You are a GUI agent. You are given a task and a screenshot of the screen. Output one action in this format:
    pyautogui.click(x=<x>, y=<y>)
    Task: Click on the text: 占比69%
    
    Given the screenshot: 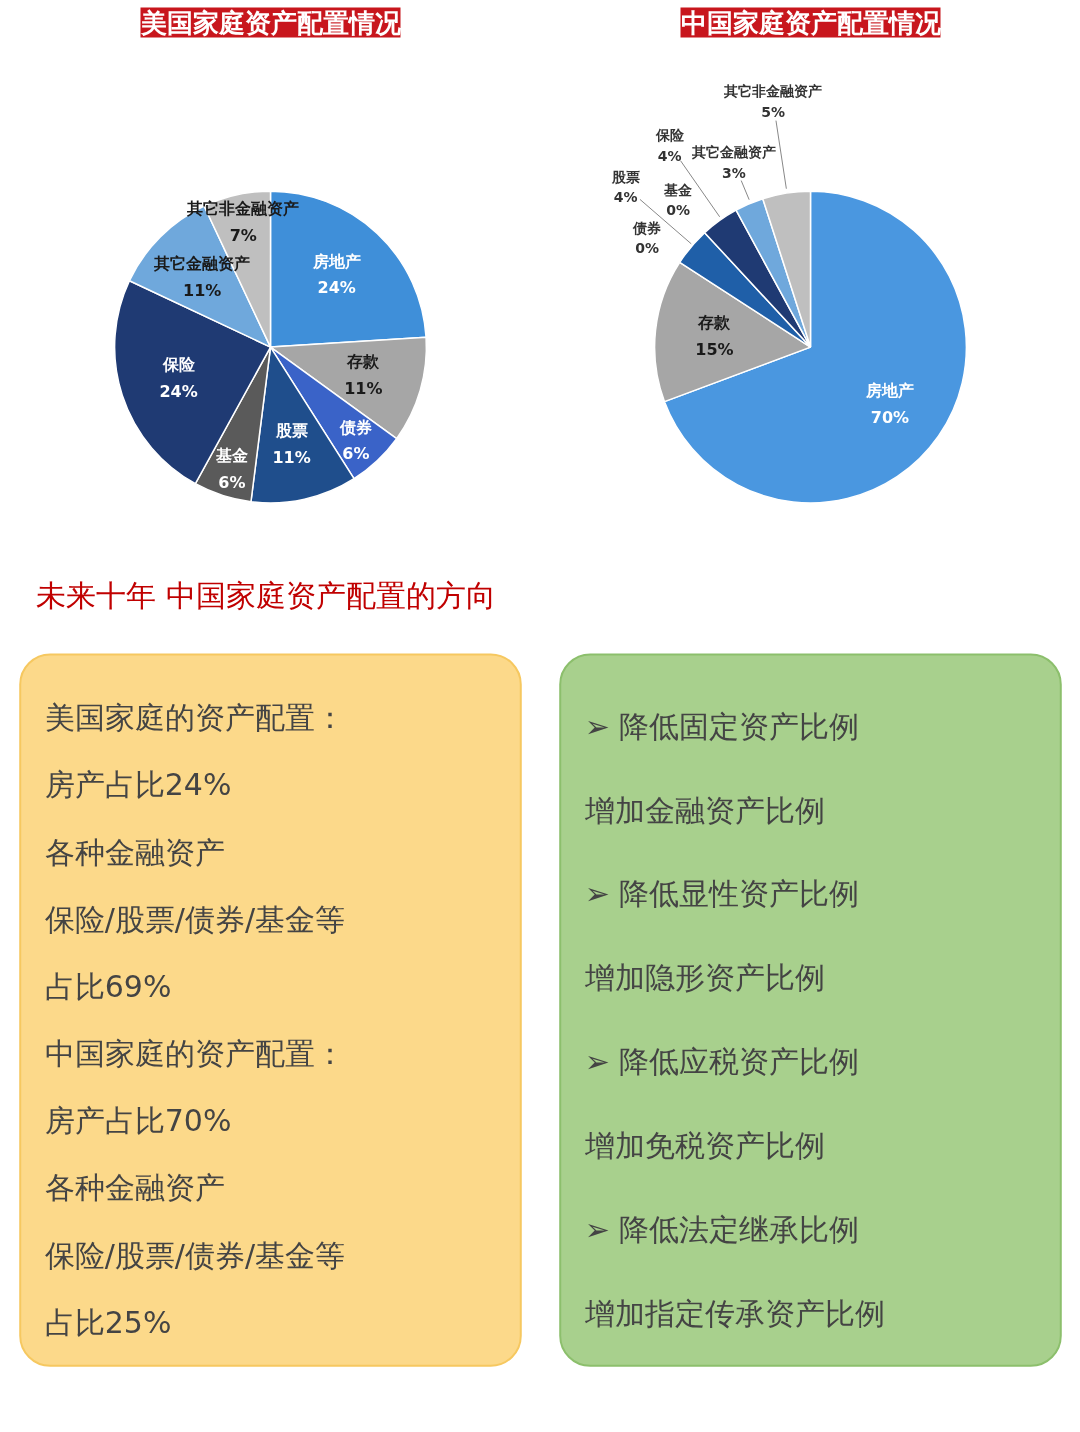 What is the action you would take?
    pyautogui.click(x=108, y=986)
    